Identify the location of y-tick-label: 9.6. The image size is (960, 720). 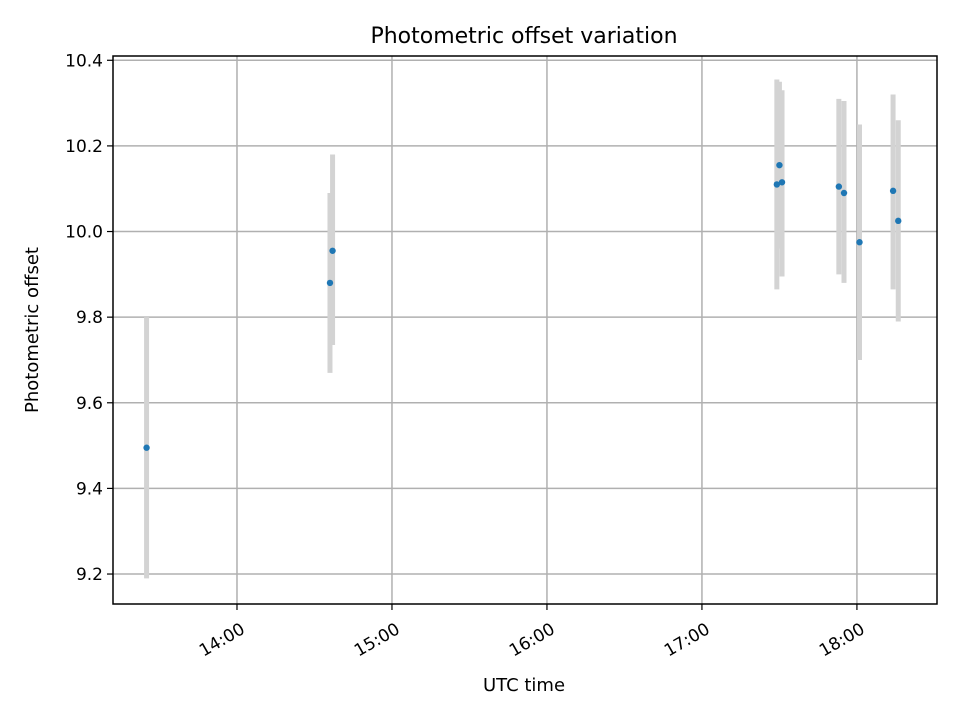
(89, 404).